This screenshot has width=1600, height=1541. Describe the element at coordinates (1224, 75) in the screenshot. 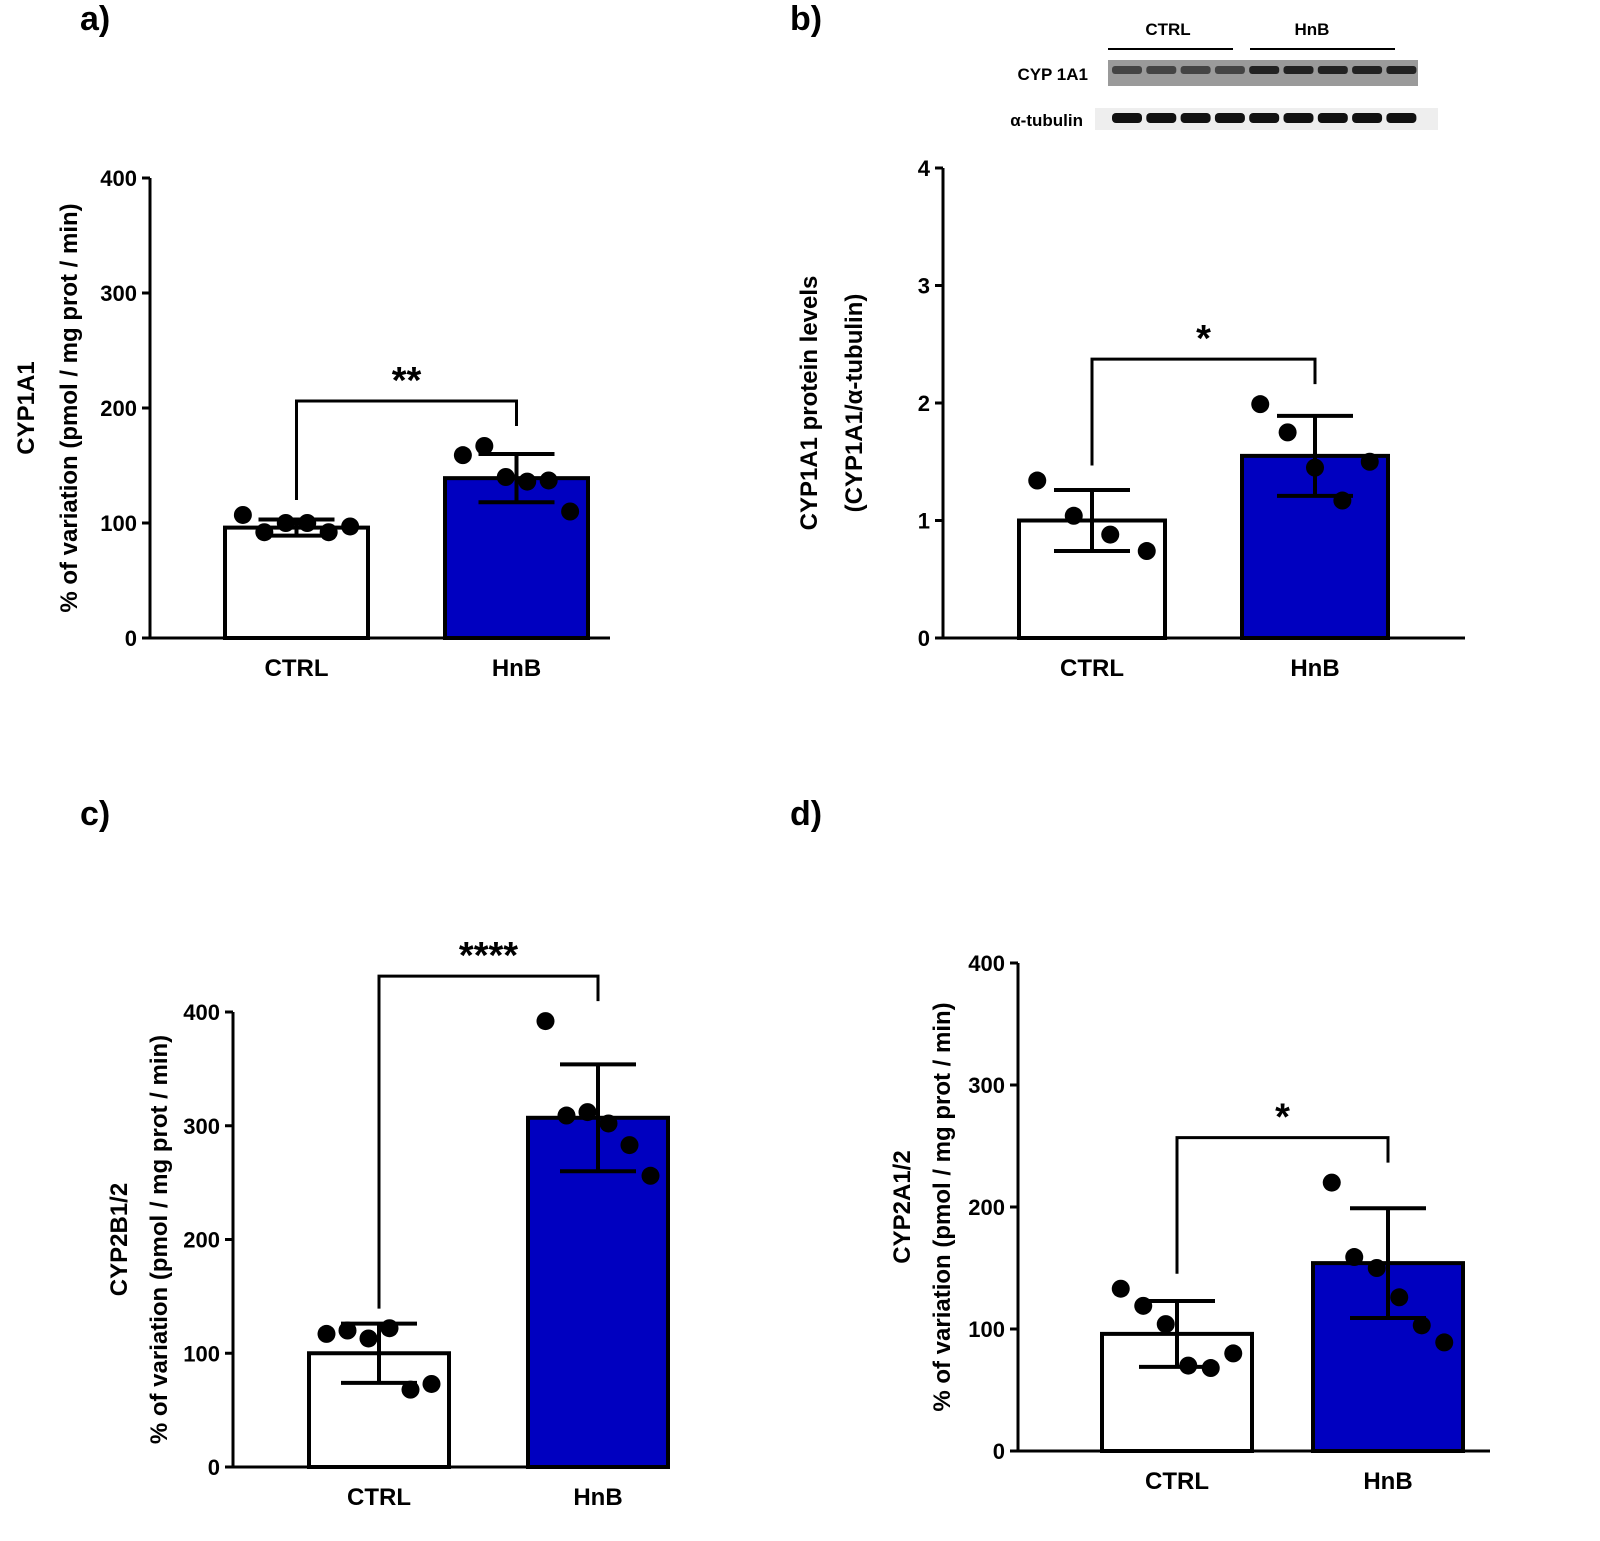

I see `western-blot: CTRL HnB CYP 1A1 α-tubulin` at that location.